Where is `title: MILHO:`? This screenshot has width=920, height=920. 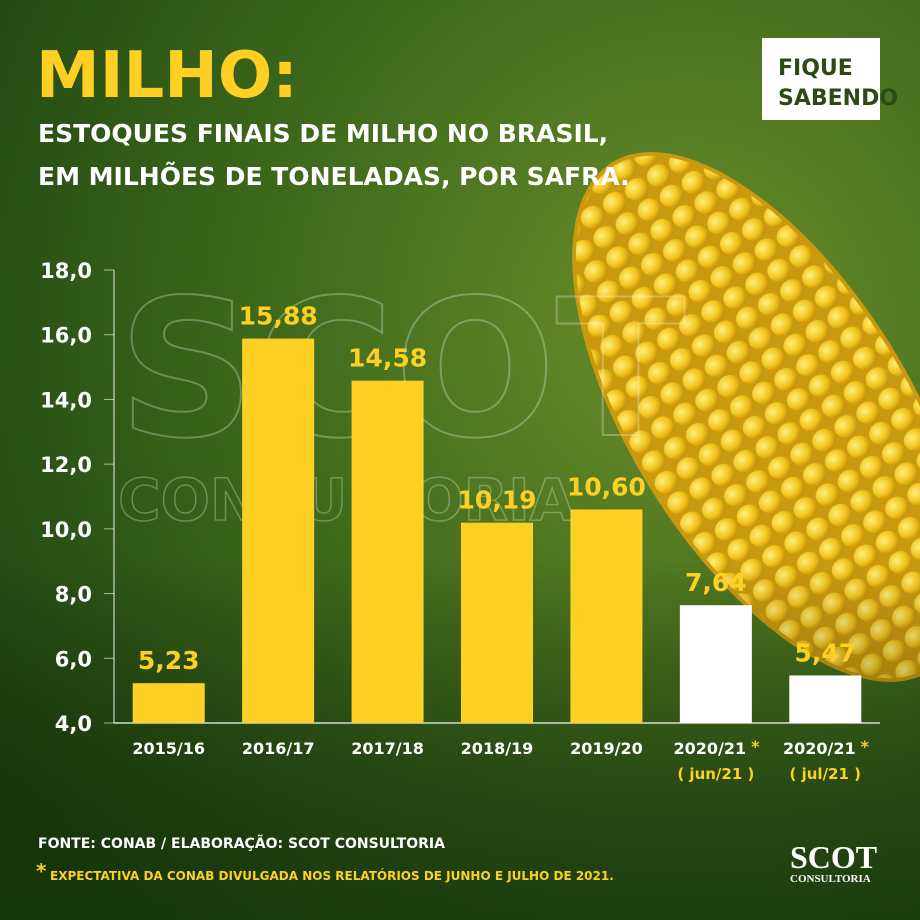
title: MILHO: is located at coordinates (167, 76).